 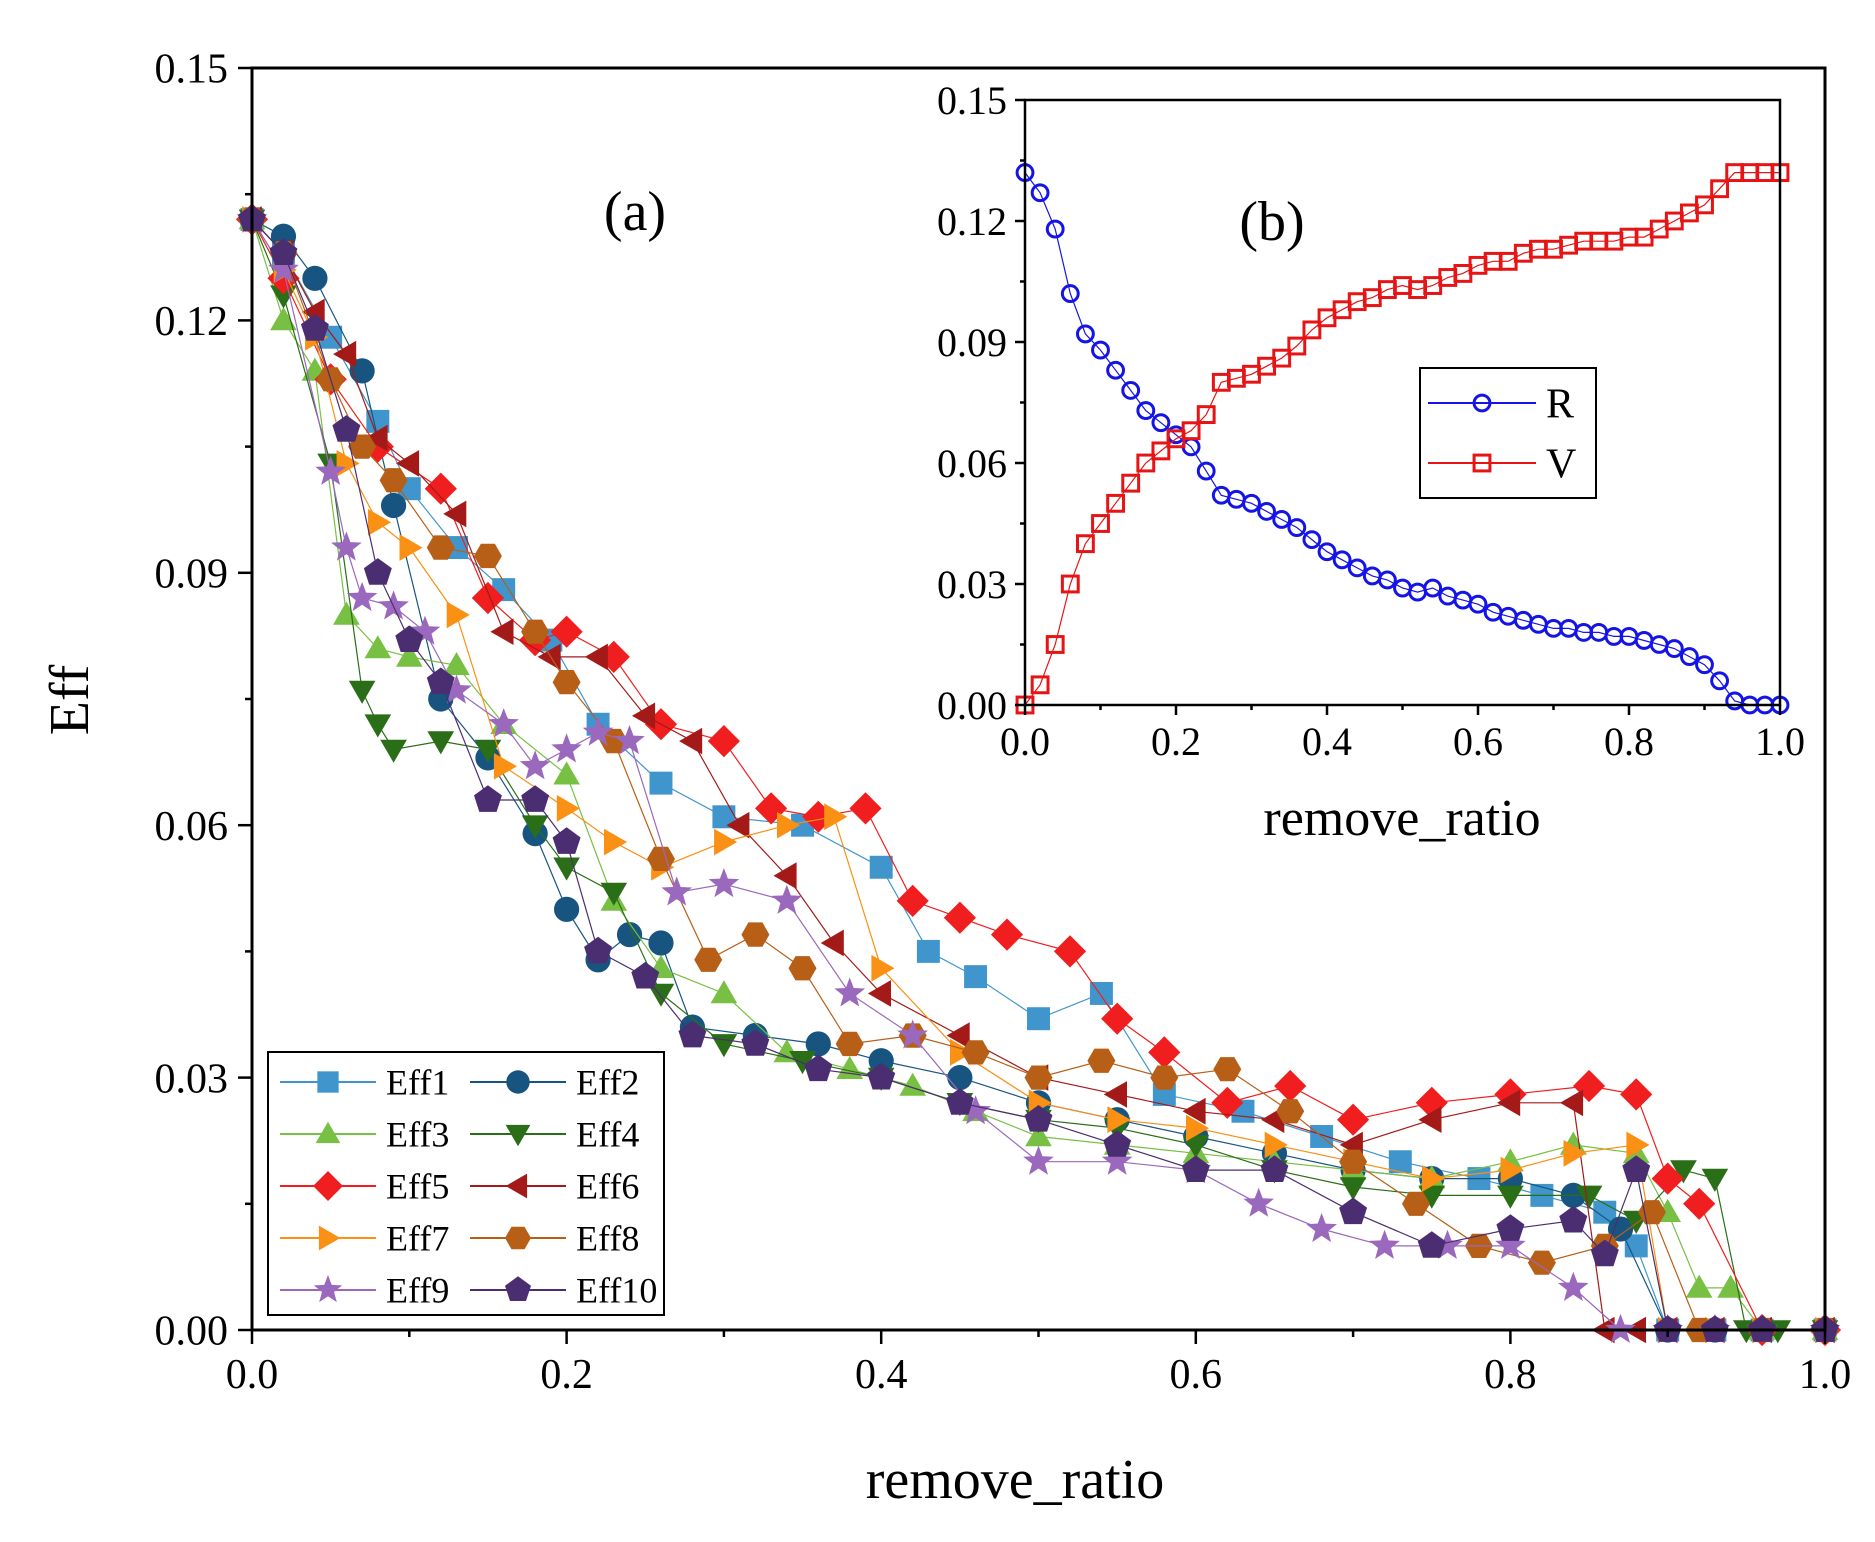 What do you see at coordinates (1501, 405) in the screenshot?
I see `legend-item-r: R` at bounding box center [1501, 405].